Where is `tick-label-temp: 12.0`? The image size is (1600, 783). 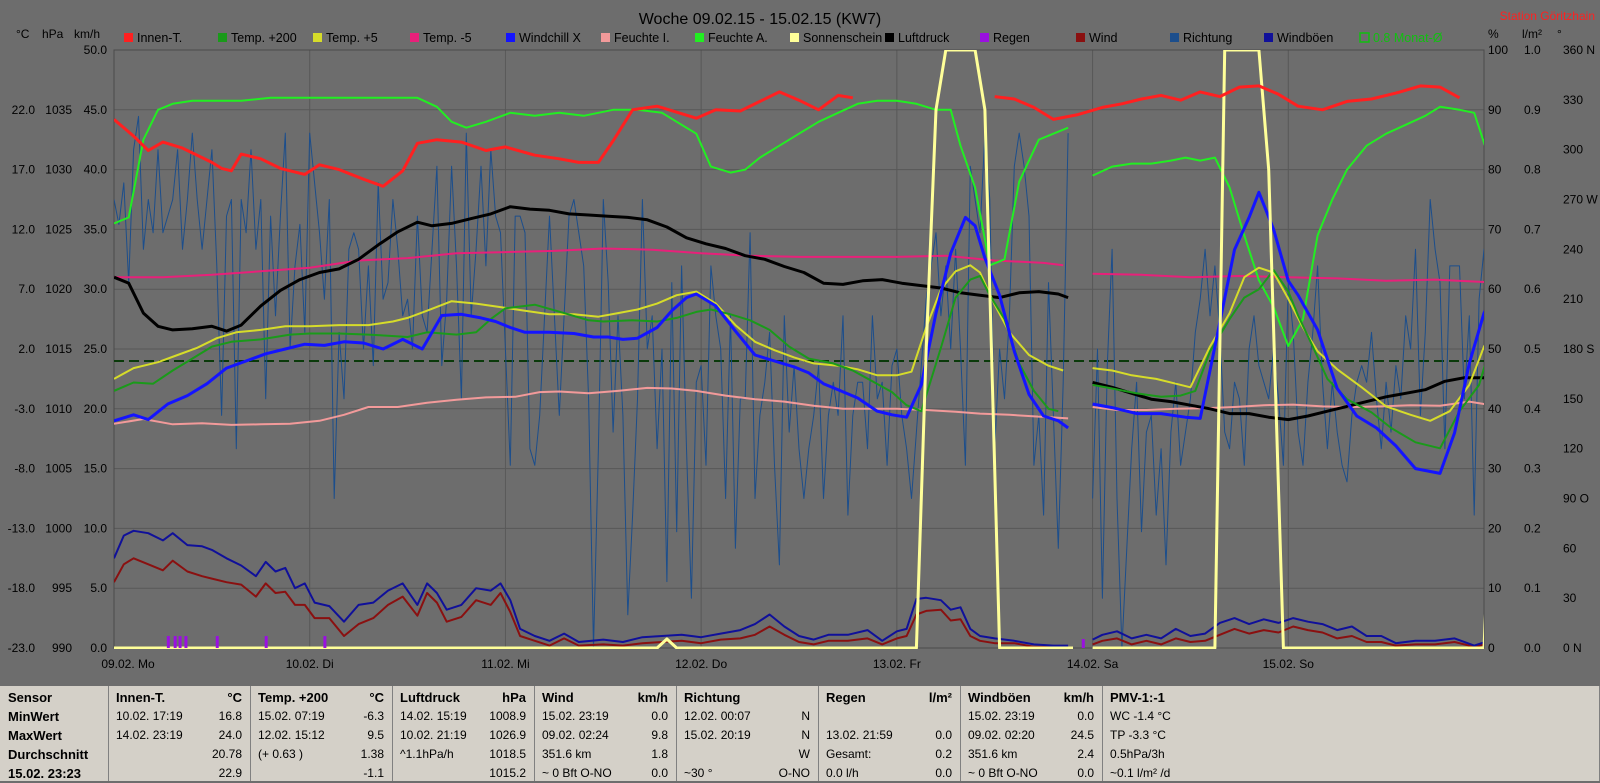
tick-label-temp: 12.0 is located at coordinates (24, 229).